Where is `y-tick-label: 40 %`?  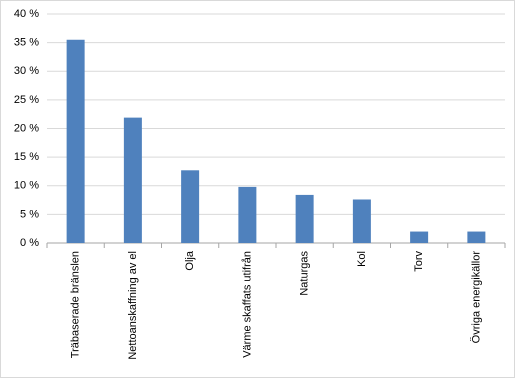 y-tick-label: 40 % is located at coordinates (26, 14).